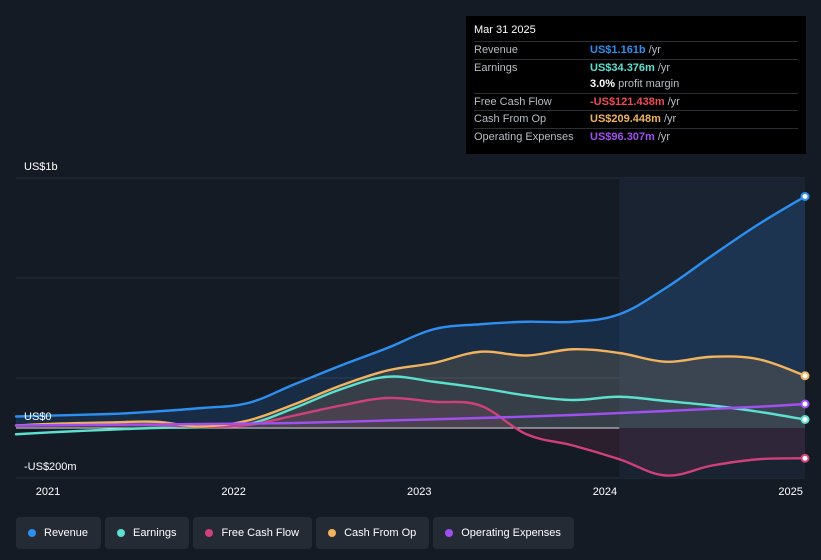 This screenshot has height=560, width=821. What do you see at coordinates (605, 492) in the screenshot?
I see `x-tick-label: 2024` at bounding box center [605, 492].